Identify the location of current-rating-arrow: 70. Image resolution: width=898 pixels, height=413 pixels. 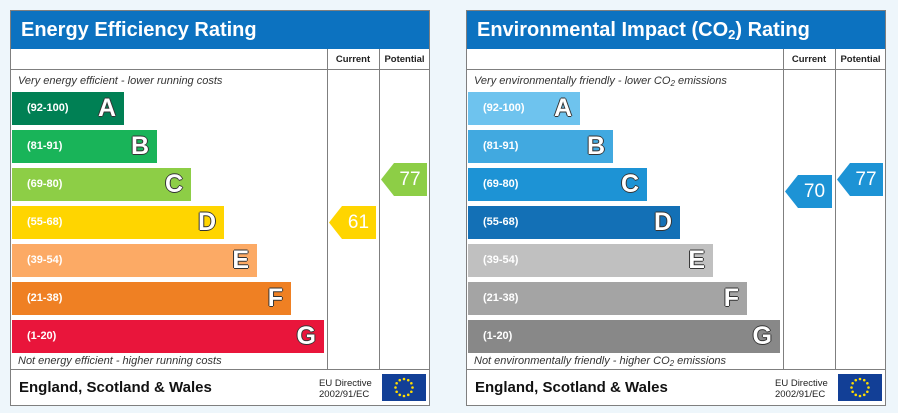
(808, 191).